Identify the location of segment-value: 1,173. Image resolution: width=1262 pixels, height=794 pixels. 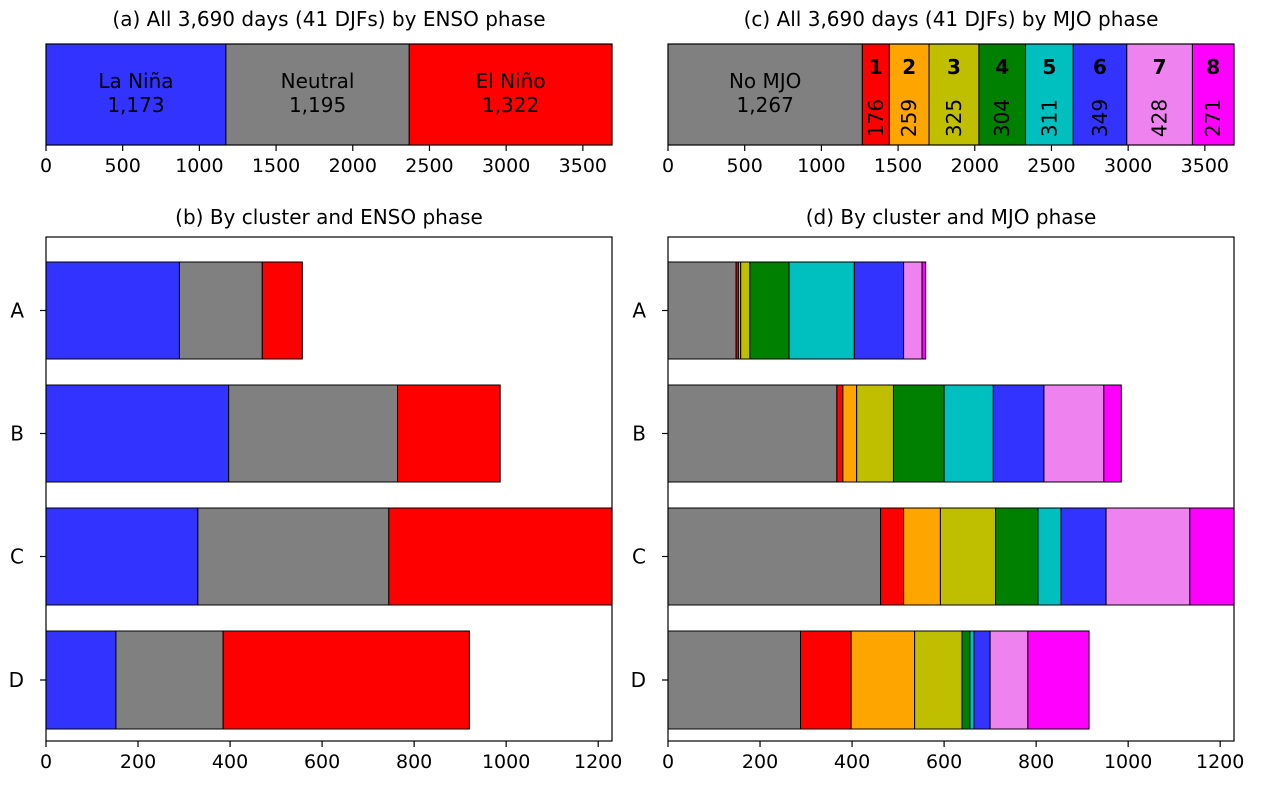
(135, 105).